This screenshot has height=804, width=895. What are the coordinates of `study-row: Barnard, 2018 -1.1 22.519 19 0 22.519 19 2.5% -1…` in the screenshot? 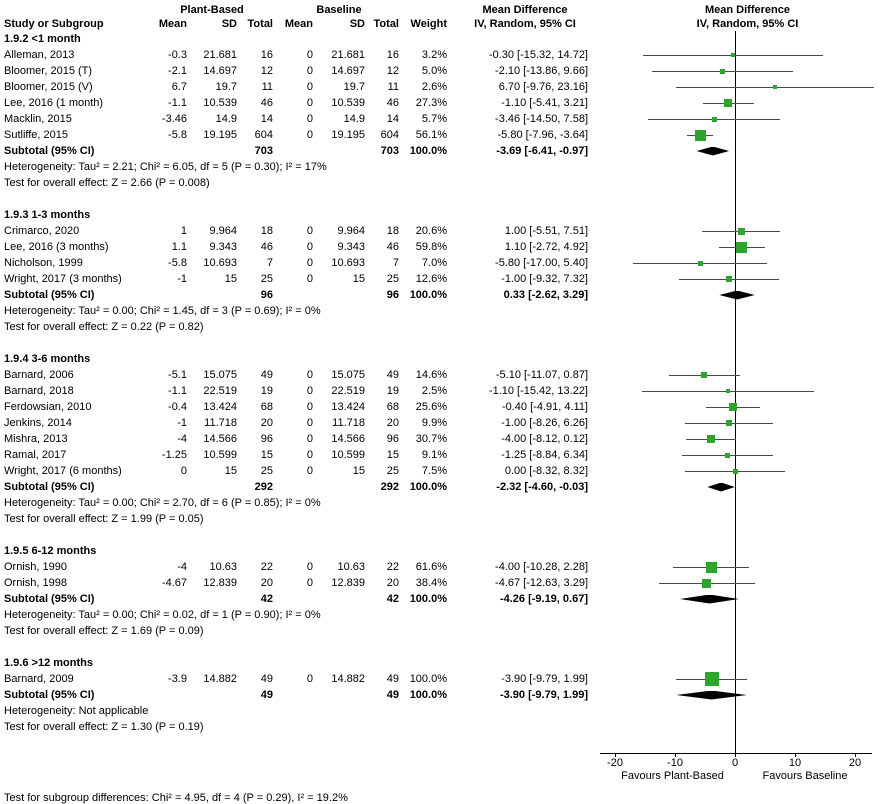 It's located at (447, 391).